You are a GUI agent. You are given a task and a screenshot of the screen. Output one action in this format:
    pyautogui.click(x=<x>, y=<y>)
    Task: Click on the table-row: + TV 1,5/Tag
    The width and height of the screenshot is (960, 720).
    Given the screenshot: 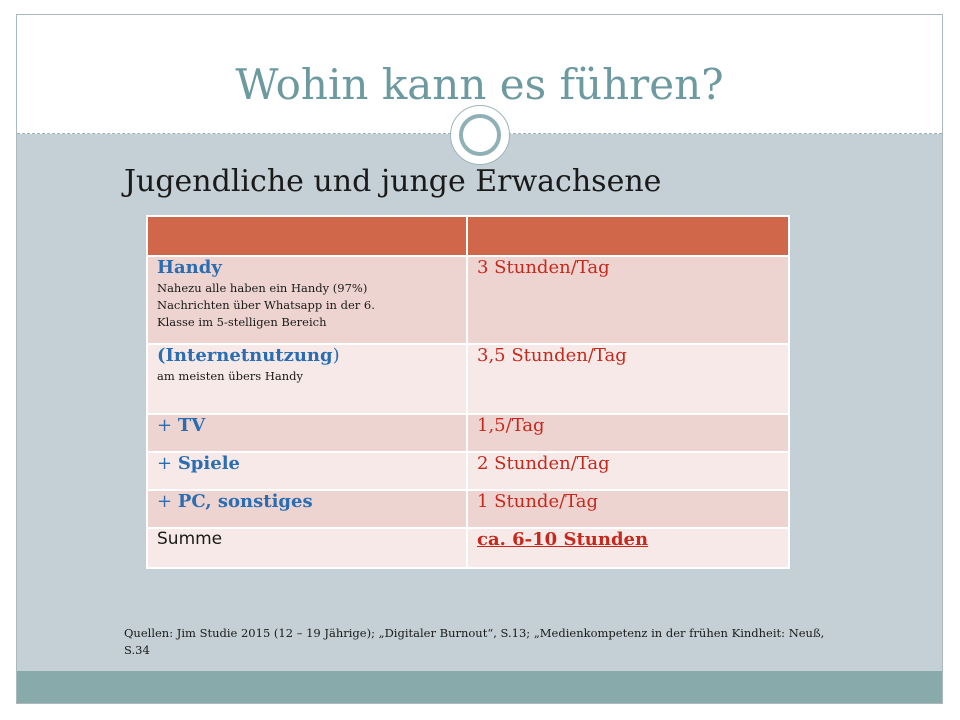 What is the action you would take?
    pyautogui.click(x=468, y=433)
    